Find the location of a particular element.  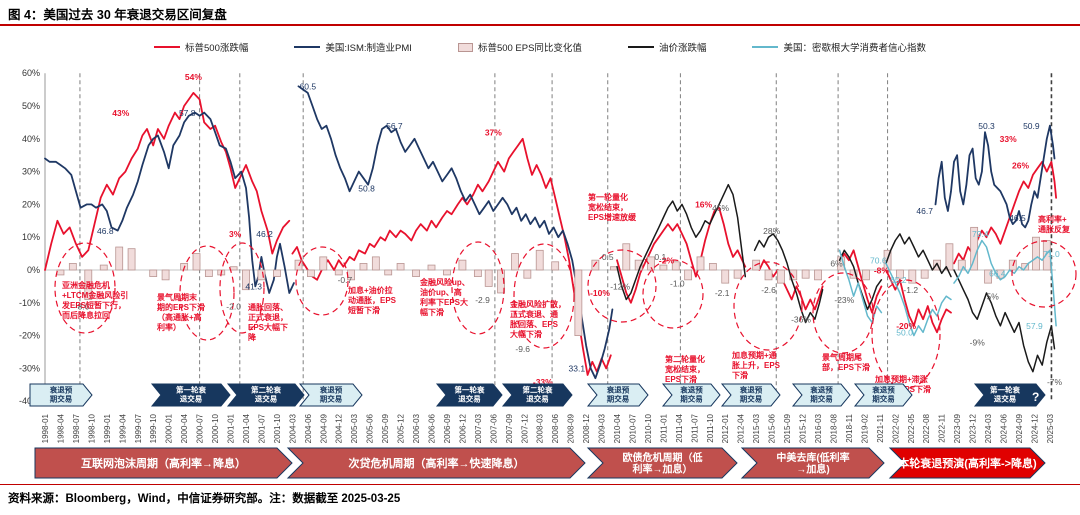

x-axis-tick: 2015-12 is located at coordinates (803, 428).